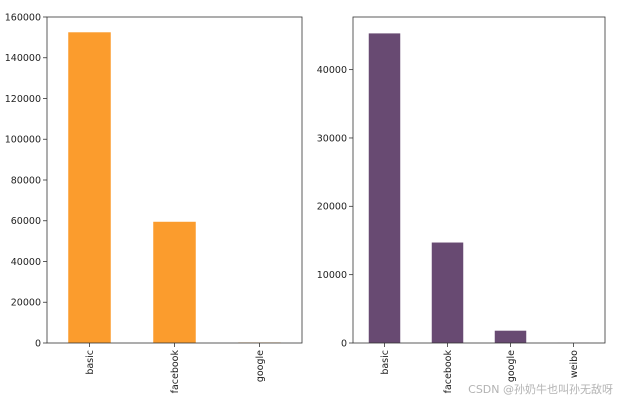  Describe the element at coordinates (23, 17) in the screenshot. I see `y-tick-label: 160000` at that location.